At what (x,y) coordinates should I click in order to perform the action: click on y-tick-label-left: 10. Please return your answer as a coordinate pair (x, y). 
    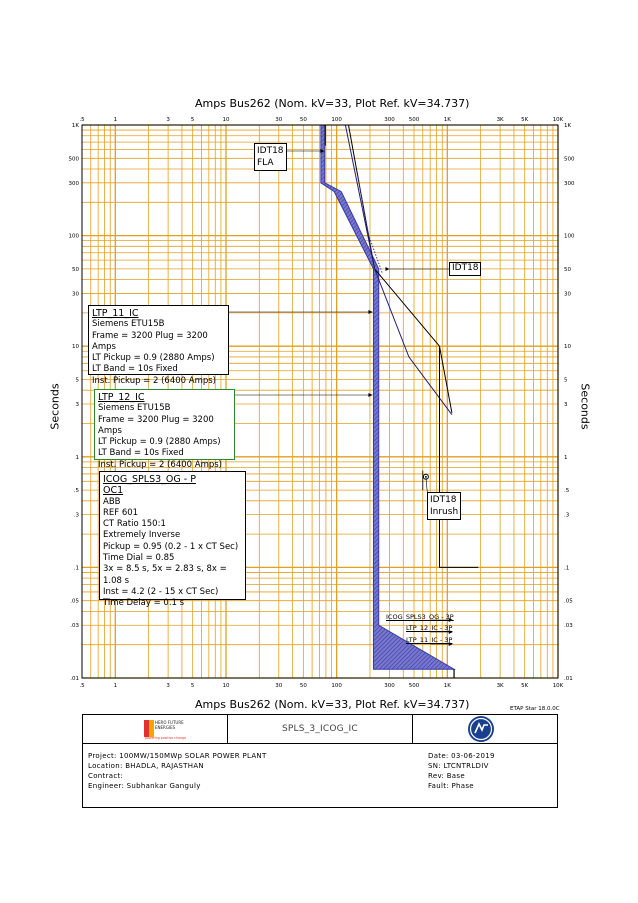
    Looking at the image, I should click on (75, 347).